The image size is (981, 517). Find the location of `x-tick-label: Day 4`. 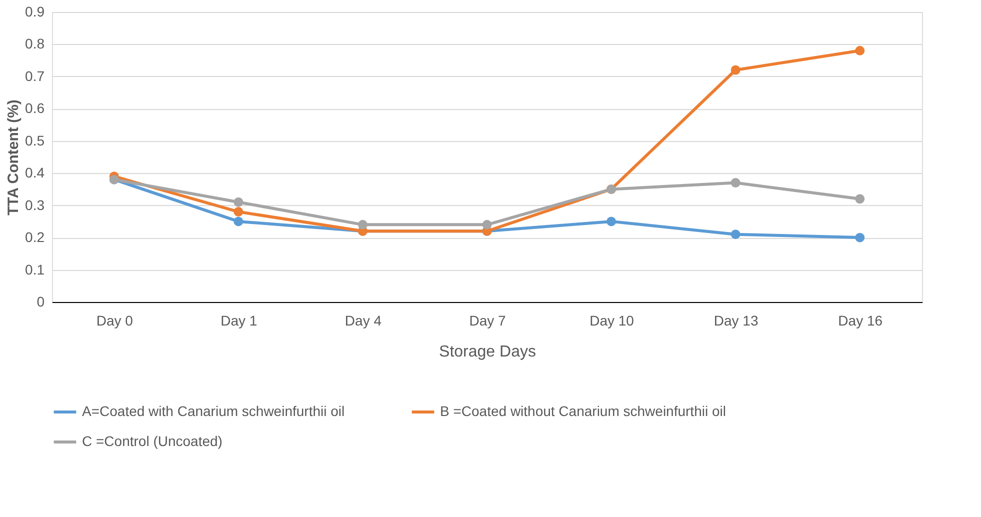

x-tick-label: Day 4 is located at coordinates (363, 320).